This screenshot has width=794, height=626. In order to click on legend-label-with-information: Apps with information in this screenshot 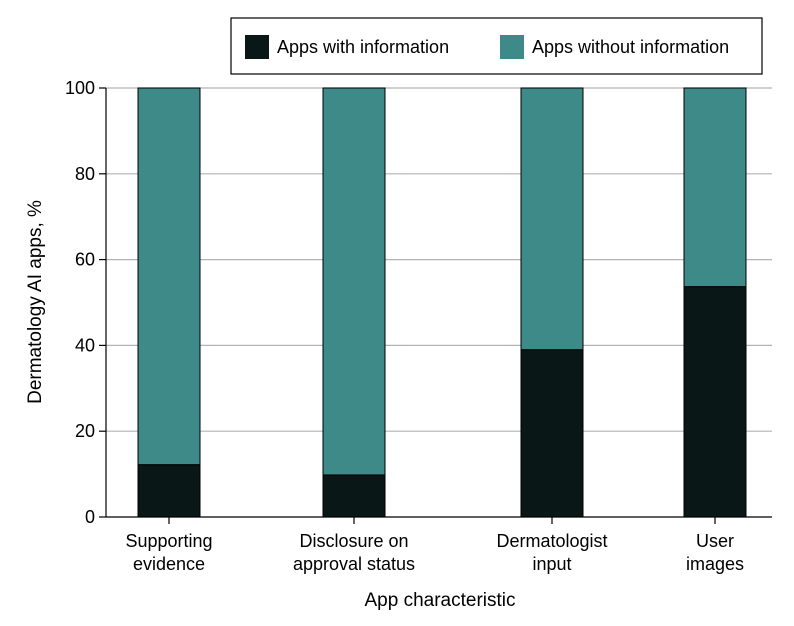, I will do `click(363, 47)`.